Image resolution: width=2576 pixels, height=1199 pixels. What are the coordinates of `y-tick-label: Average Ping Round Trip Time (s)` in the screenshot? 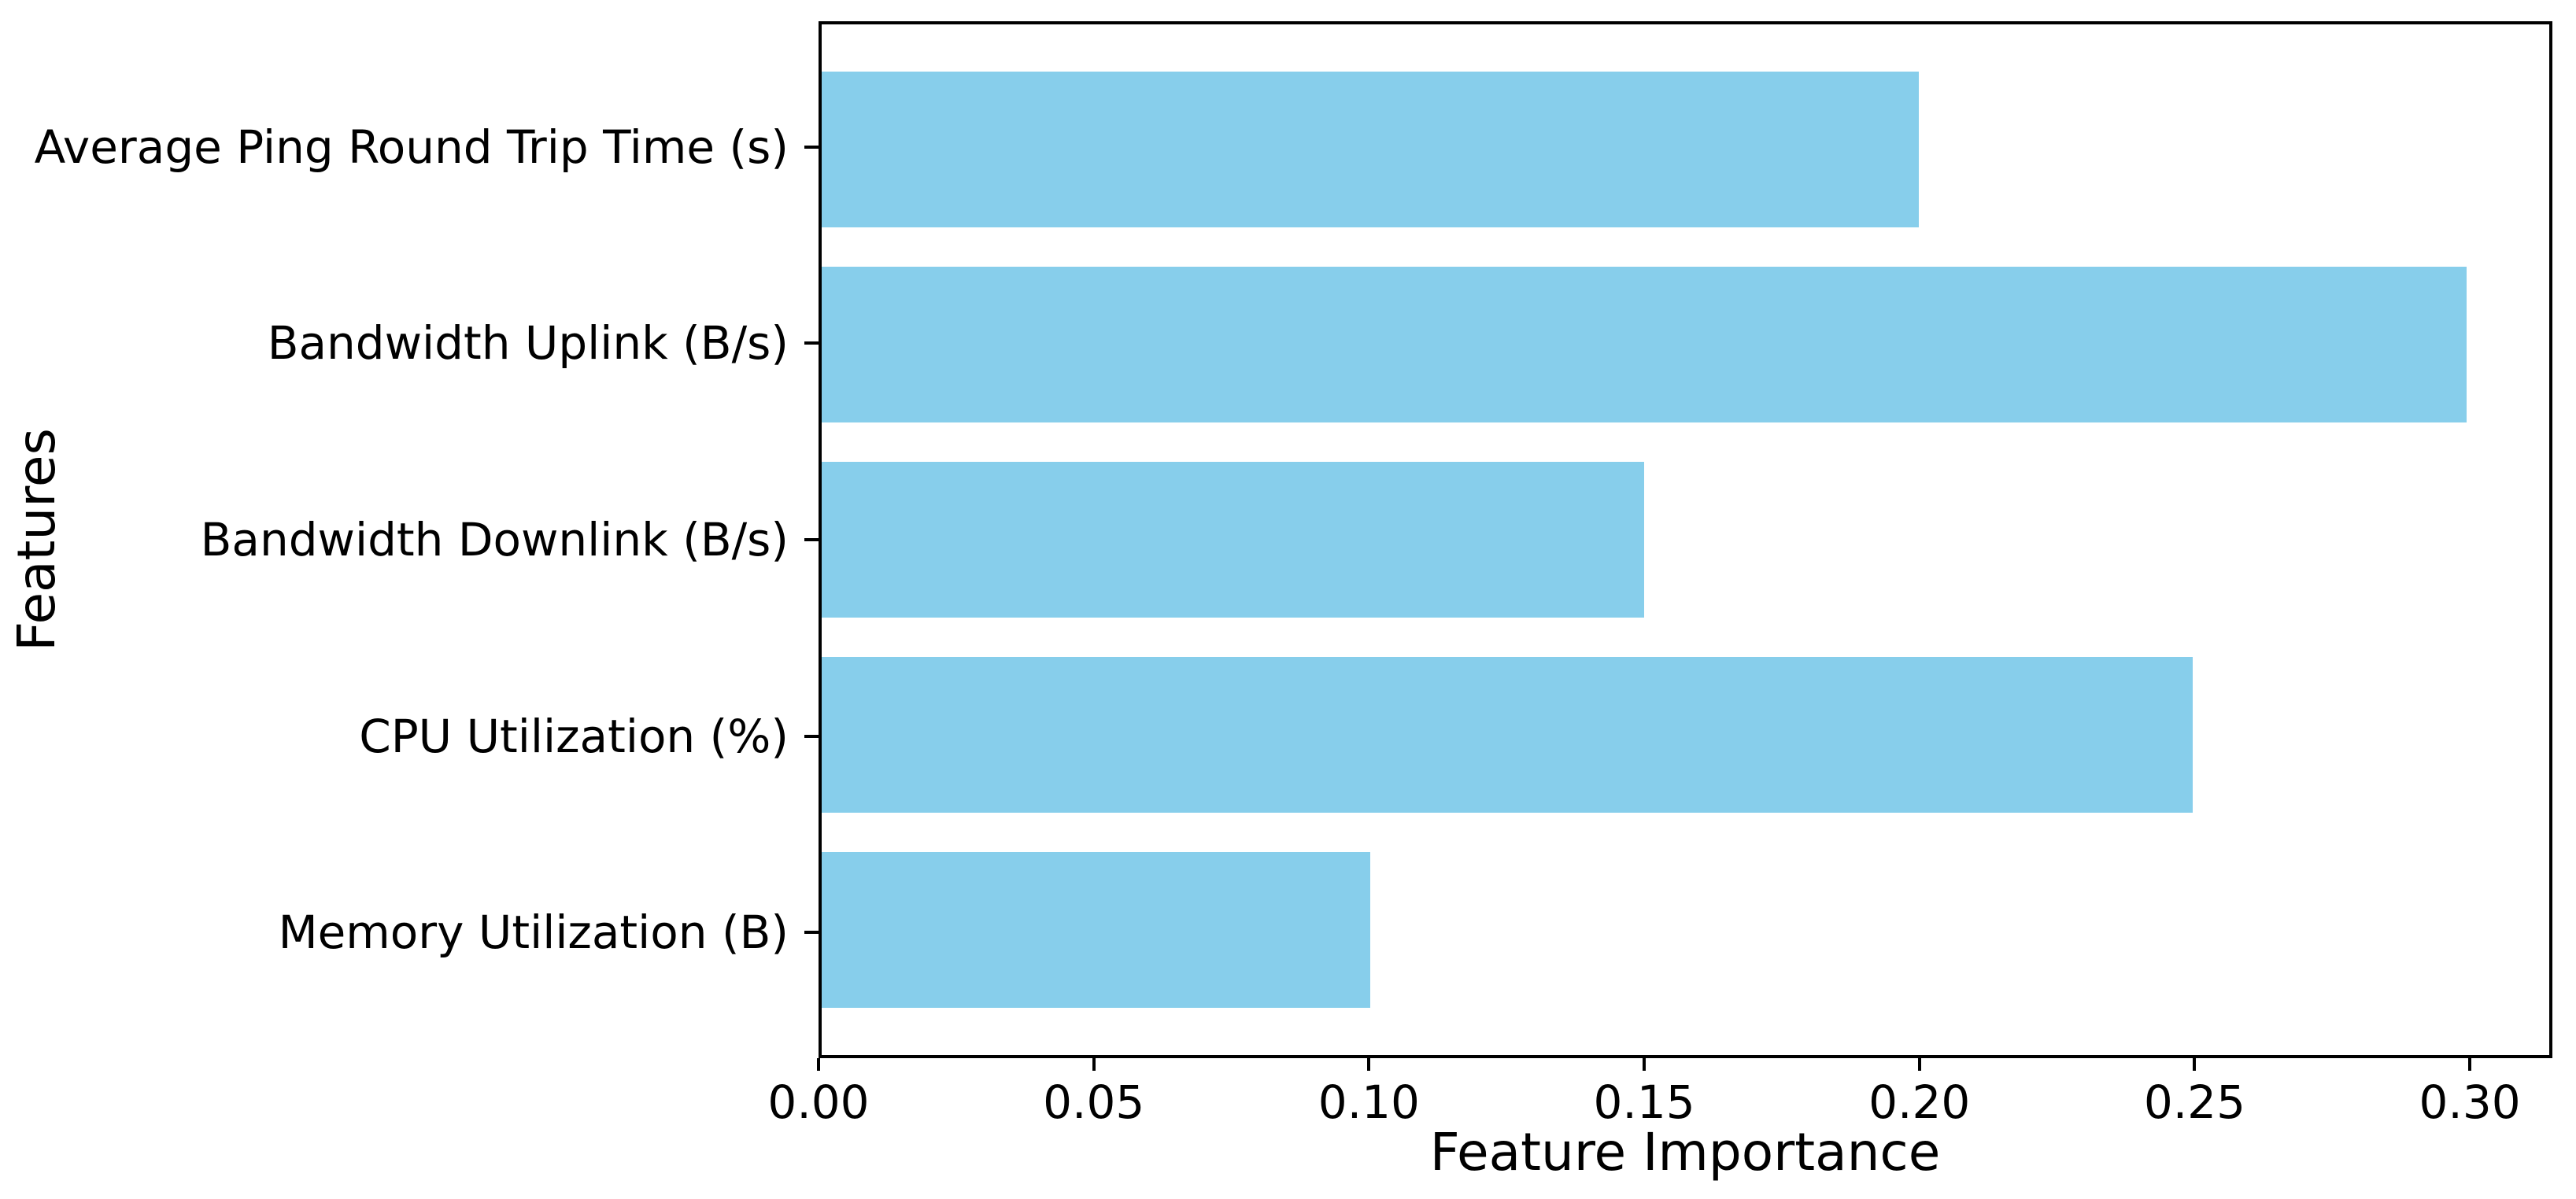 It's located at (412, 147).